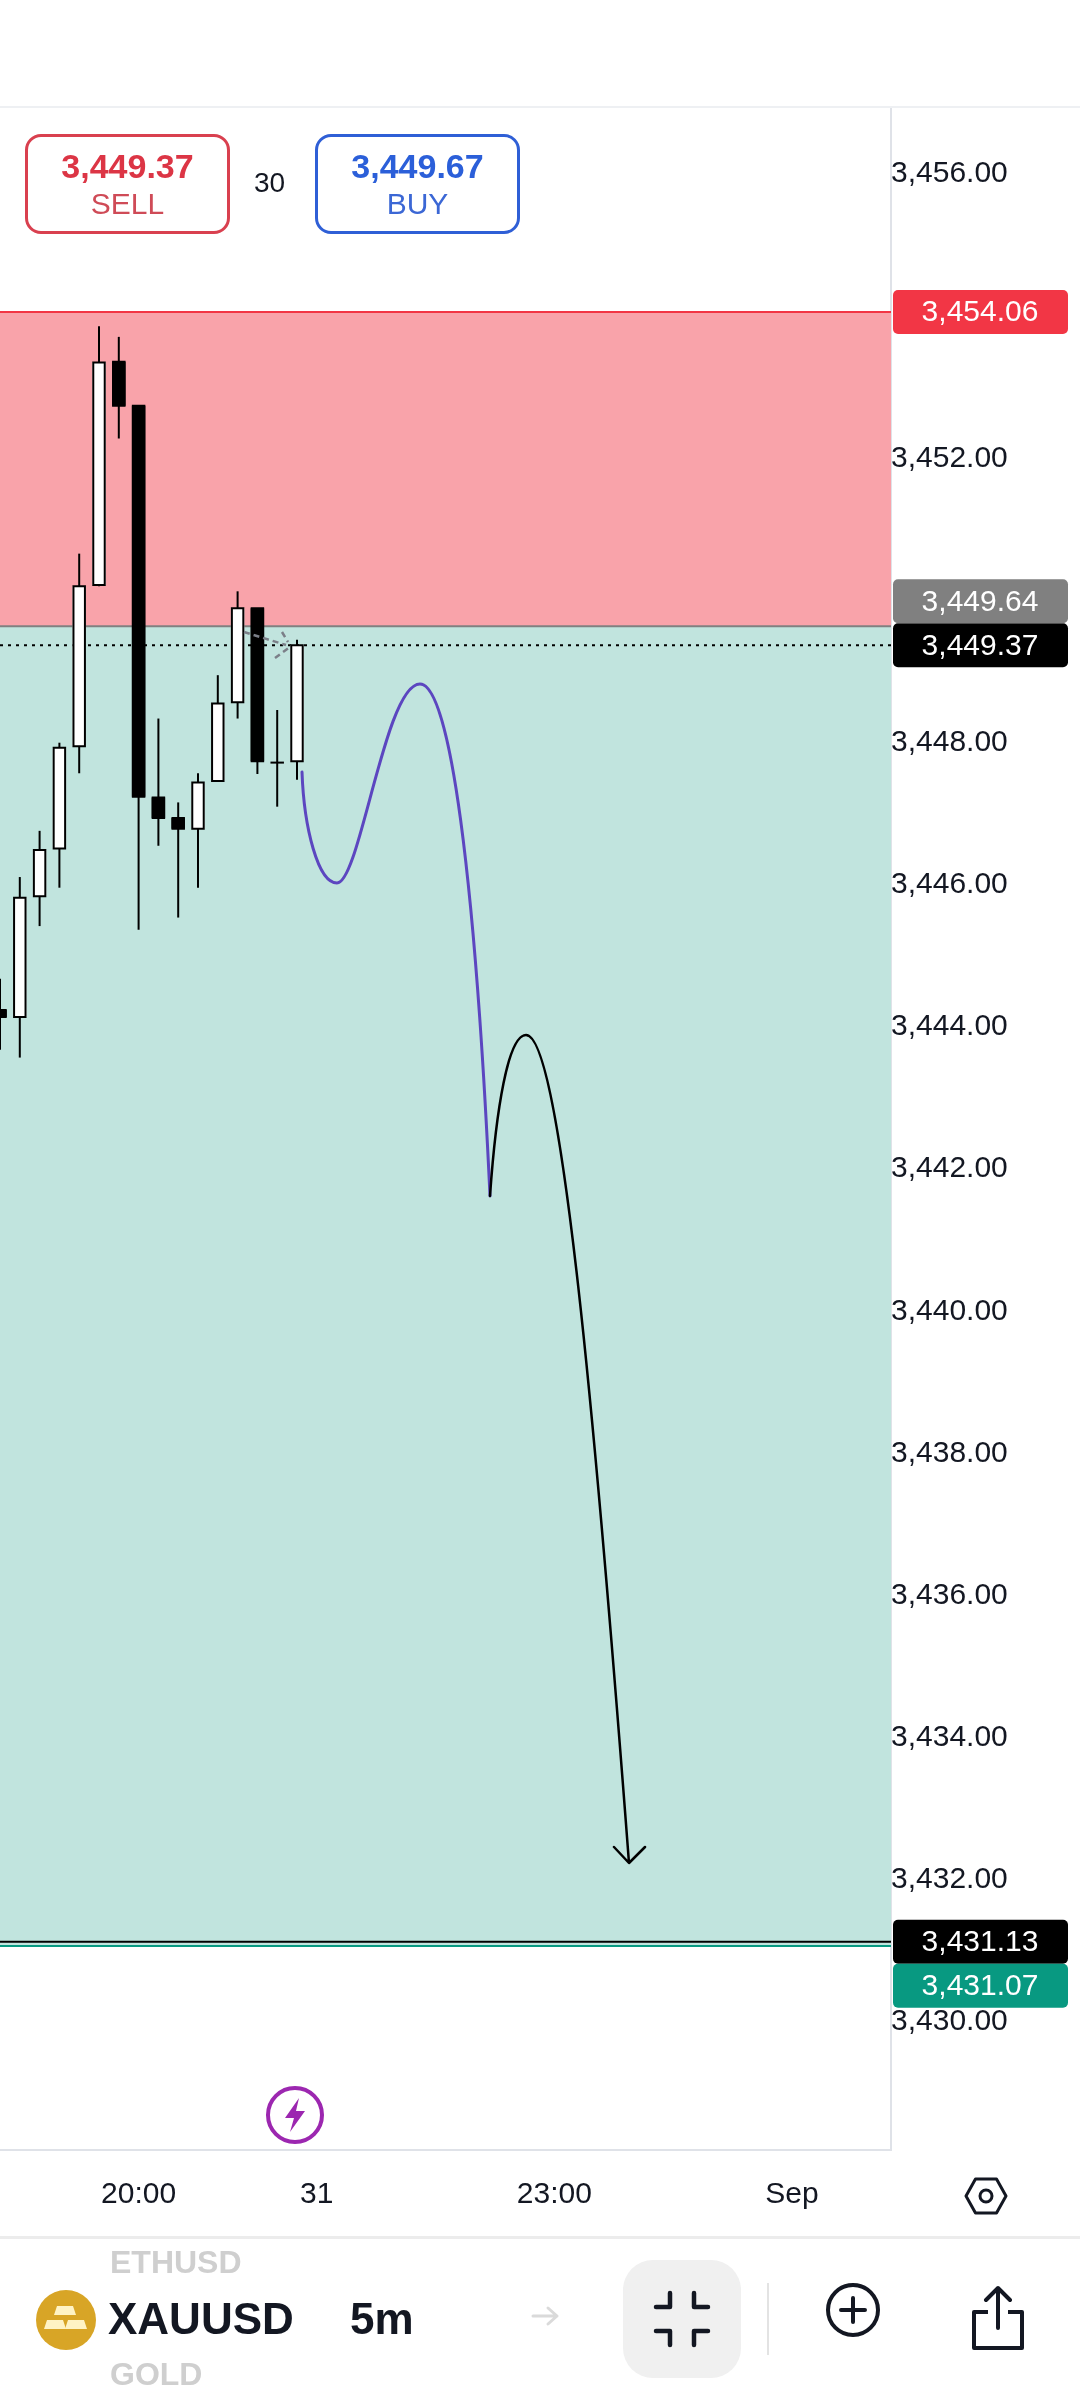  What do you see at coordinates (417, 166) in the screenshot?
I see `annotation: 3,449.67` at bounding box center [417, 166].